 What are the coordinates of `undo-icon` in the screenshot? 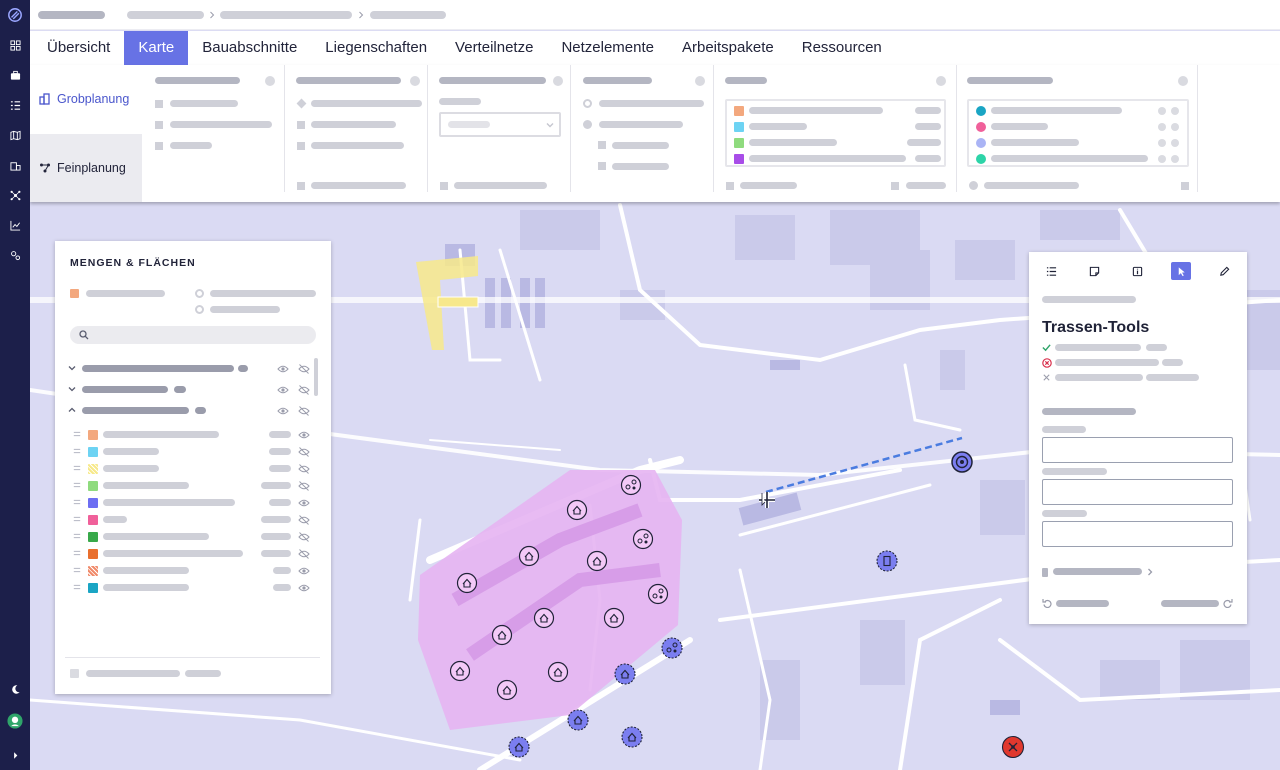 It's located at (1047, 603).